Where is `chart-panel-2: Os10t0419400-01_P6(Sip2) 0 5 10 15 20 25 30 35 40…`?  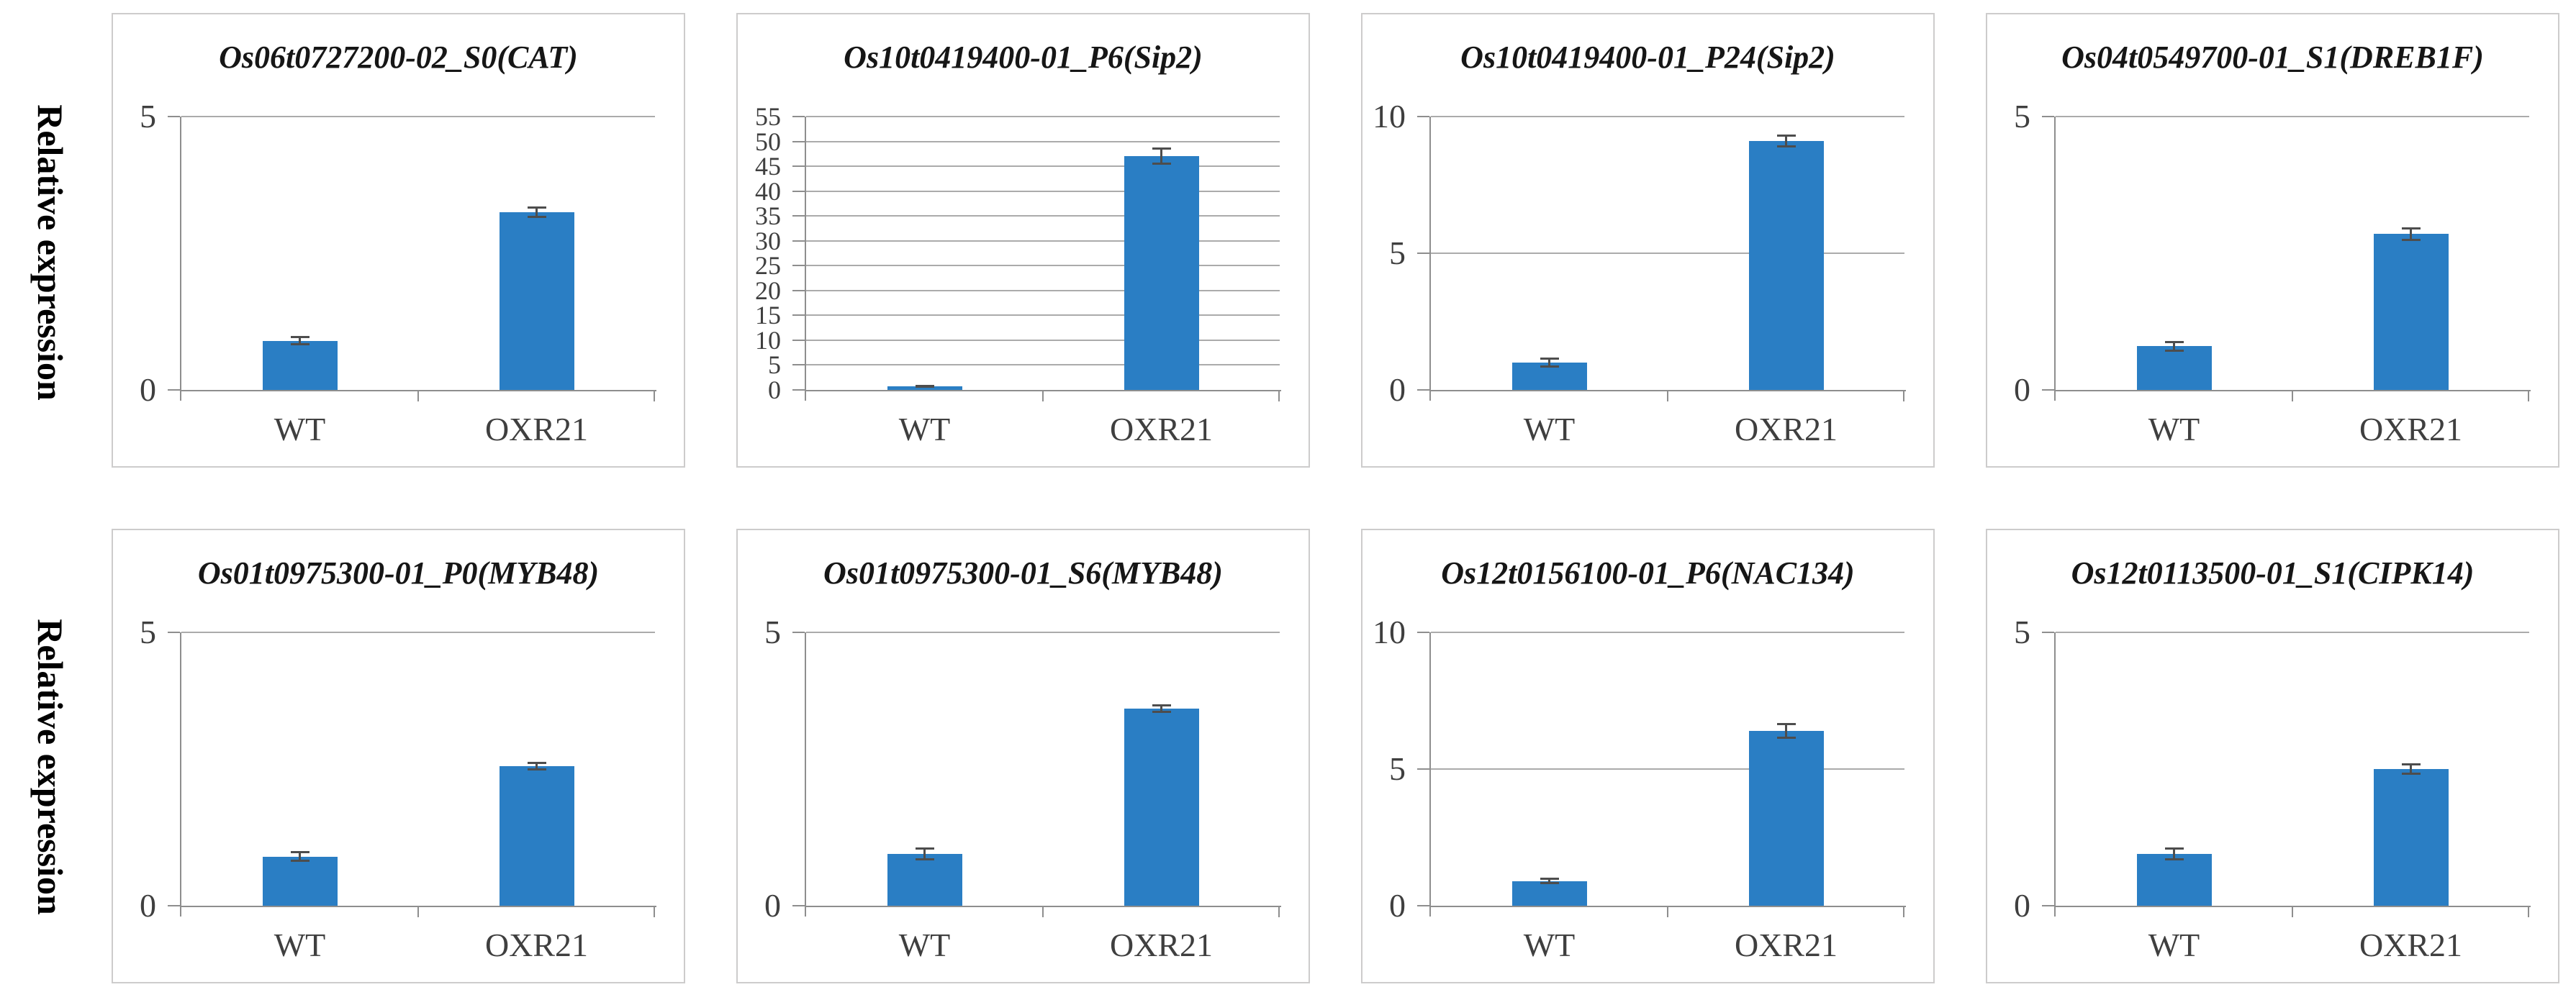
chart-panel-2: Os10t0419400-01_P6(Sip2) 0 5 10 15 20 25 30 35 40… is located at coordinates (1023, 240).